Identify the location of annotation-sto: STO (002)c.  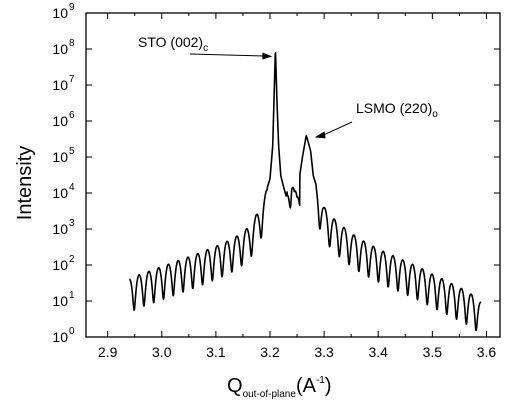
(173, 44).